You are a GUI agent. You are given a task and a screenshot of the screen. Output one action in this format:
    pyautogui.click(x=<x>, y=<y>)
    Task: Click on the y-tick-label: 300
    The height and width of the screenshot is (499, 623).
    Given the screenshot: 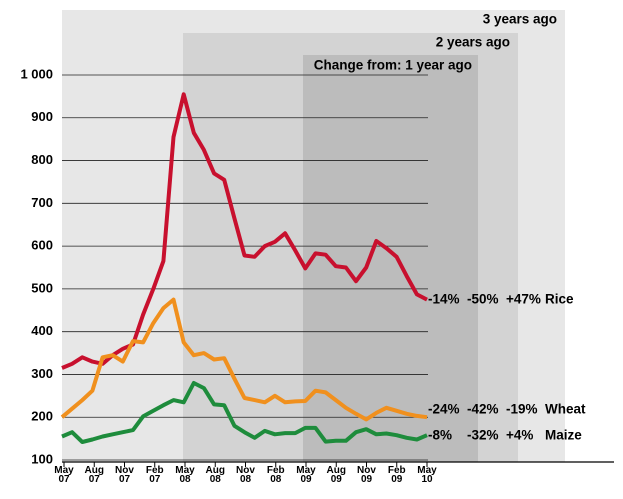 What is the action you would take?
    pyautogui.click(x=42, y=373)
    